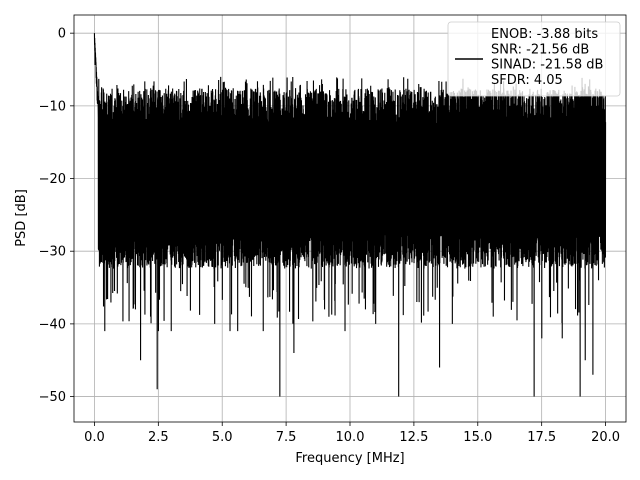 This screenshot has height=480, width=640. Describe the element at coordinates (56, 216) in the screenshot. I see `y-axis-ticks: 0 −10 −20 −30 −40 −50` at that location.